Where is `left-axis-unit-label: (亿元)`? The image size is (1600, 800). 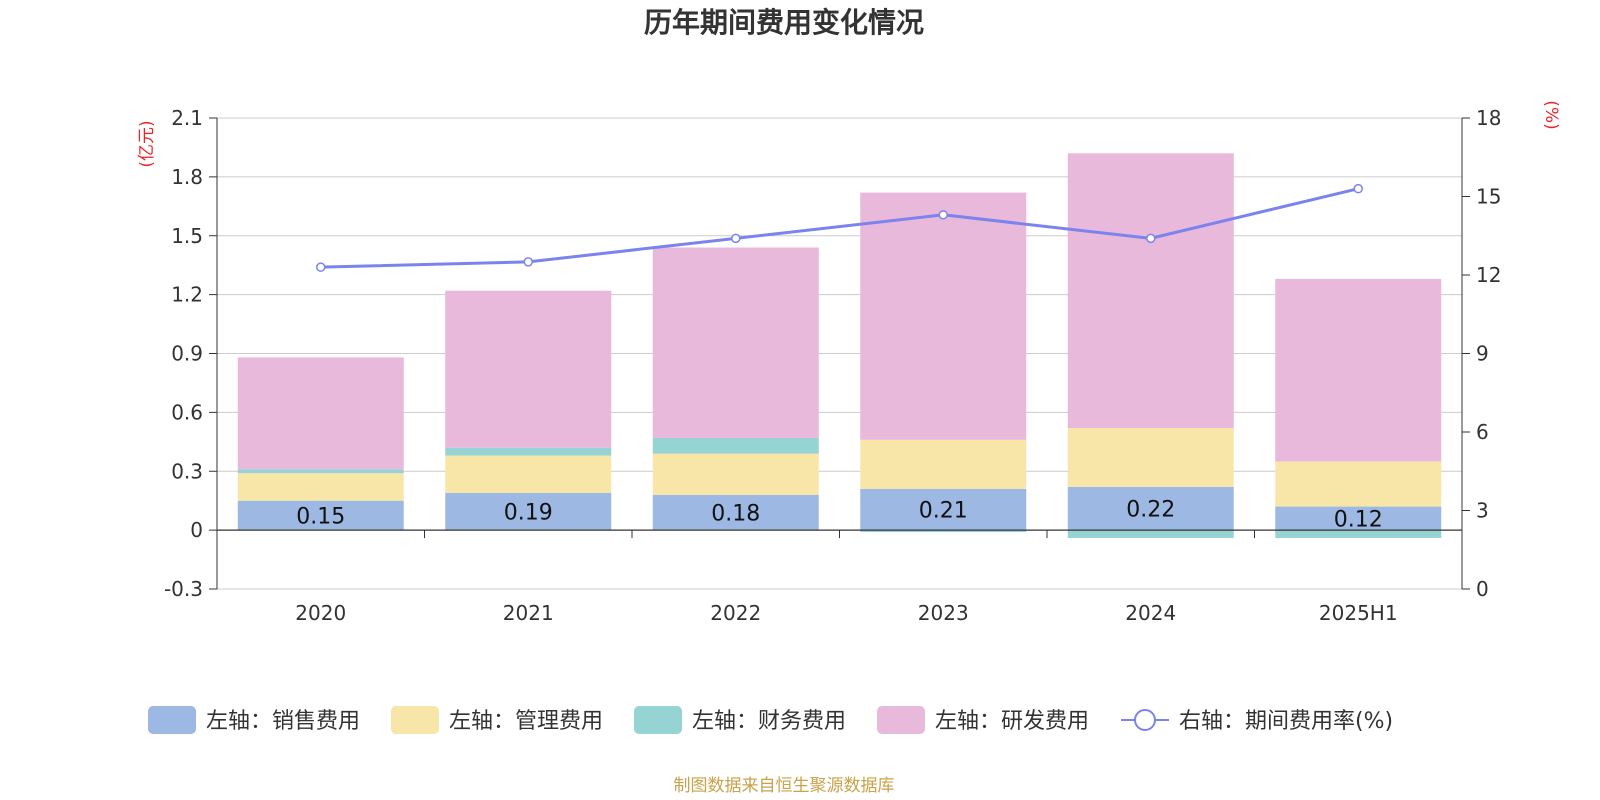 left-axis-unit-label: (亿元) is located at coordinates (147, 143).